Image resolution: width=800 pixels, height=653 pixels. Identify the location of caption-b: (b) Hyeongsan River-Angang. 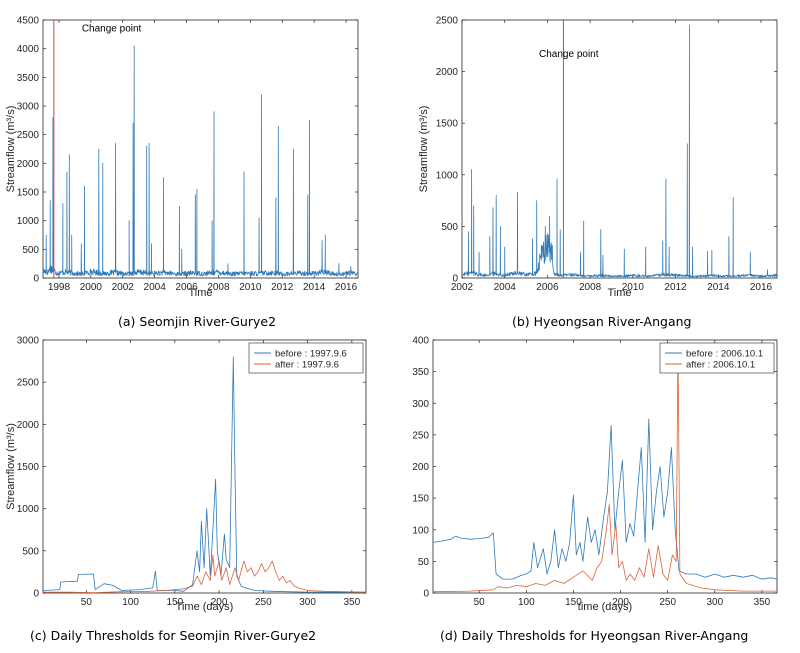
(601, 321).